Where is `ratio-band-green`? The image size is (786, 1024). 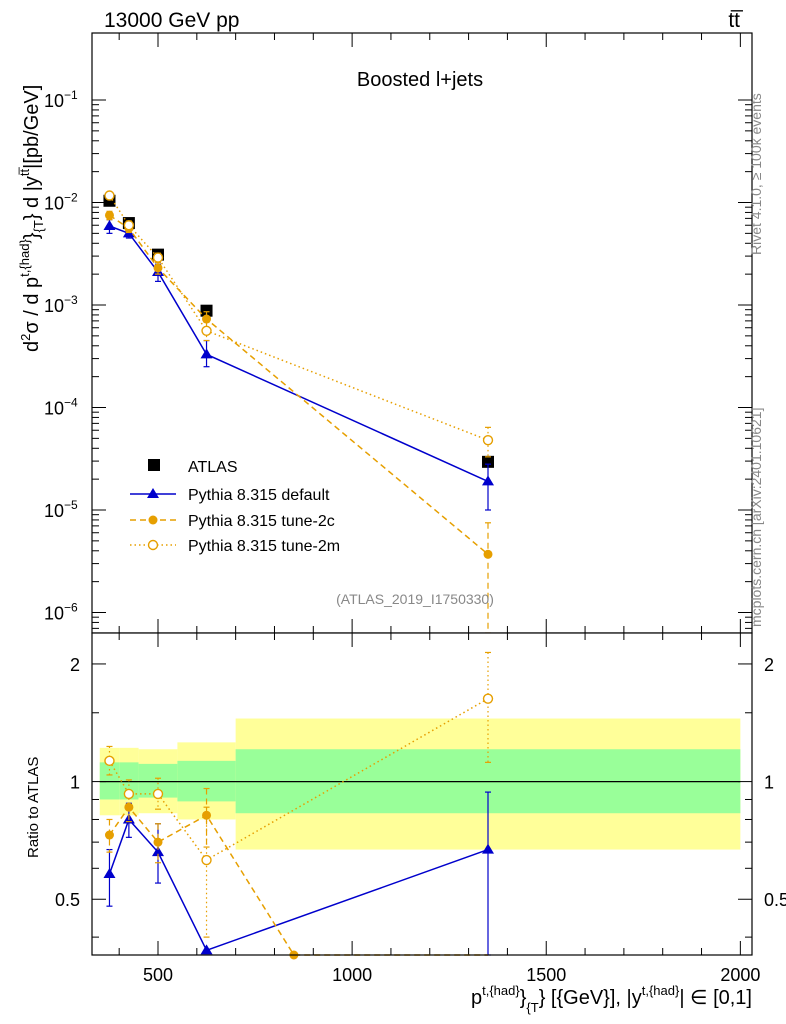
ratio-band-green is located at coordinates (109, 781).